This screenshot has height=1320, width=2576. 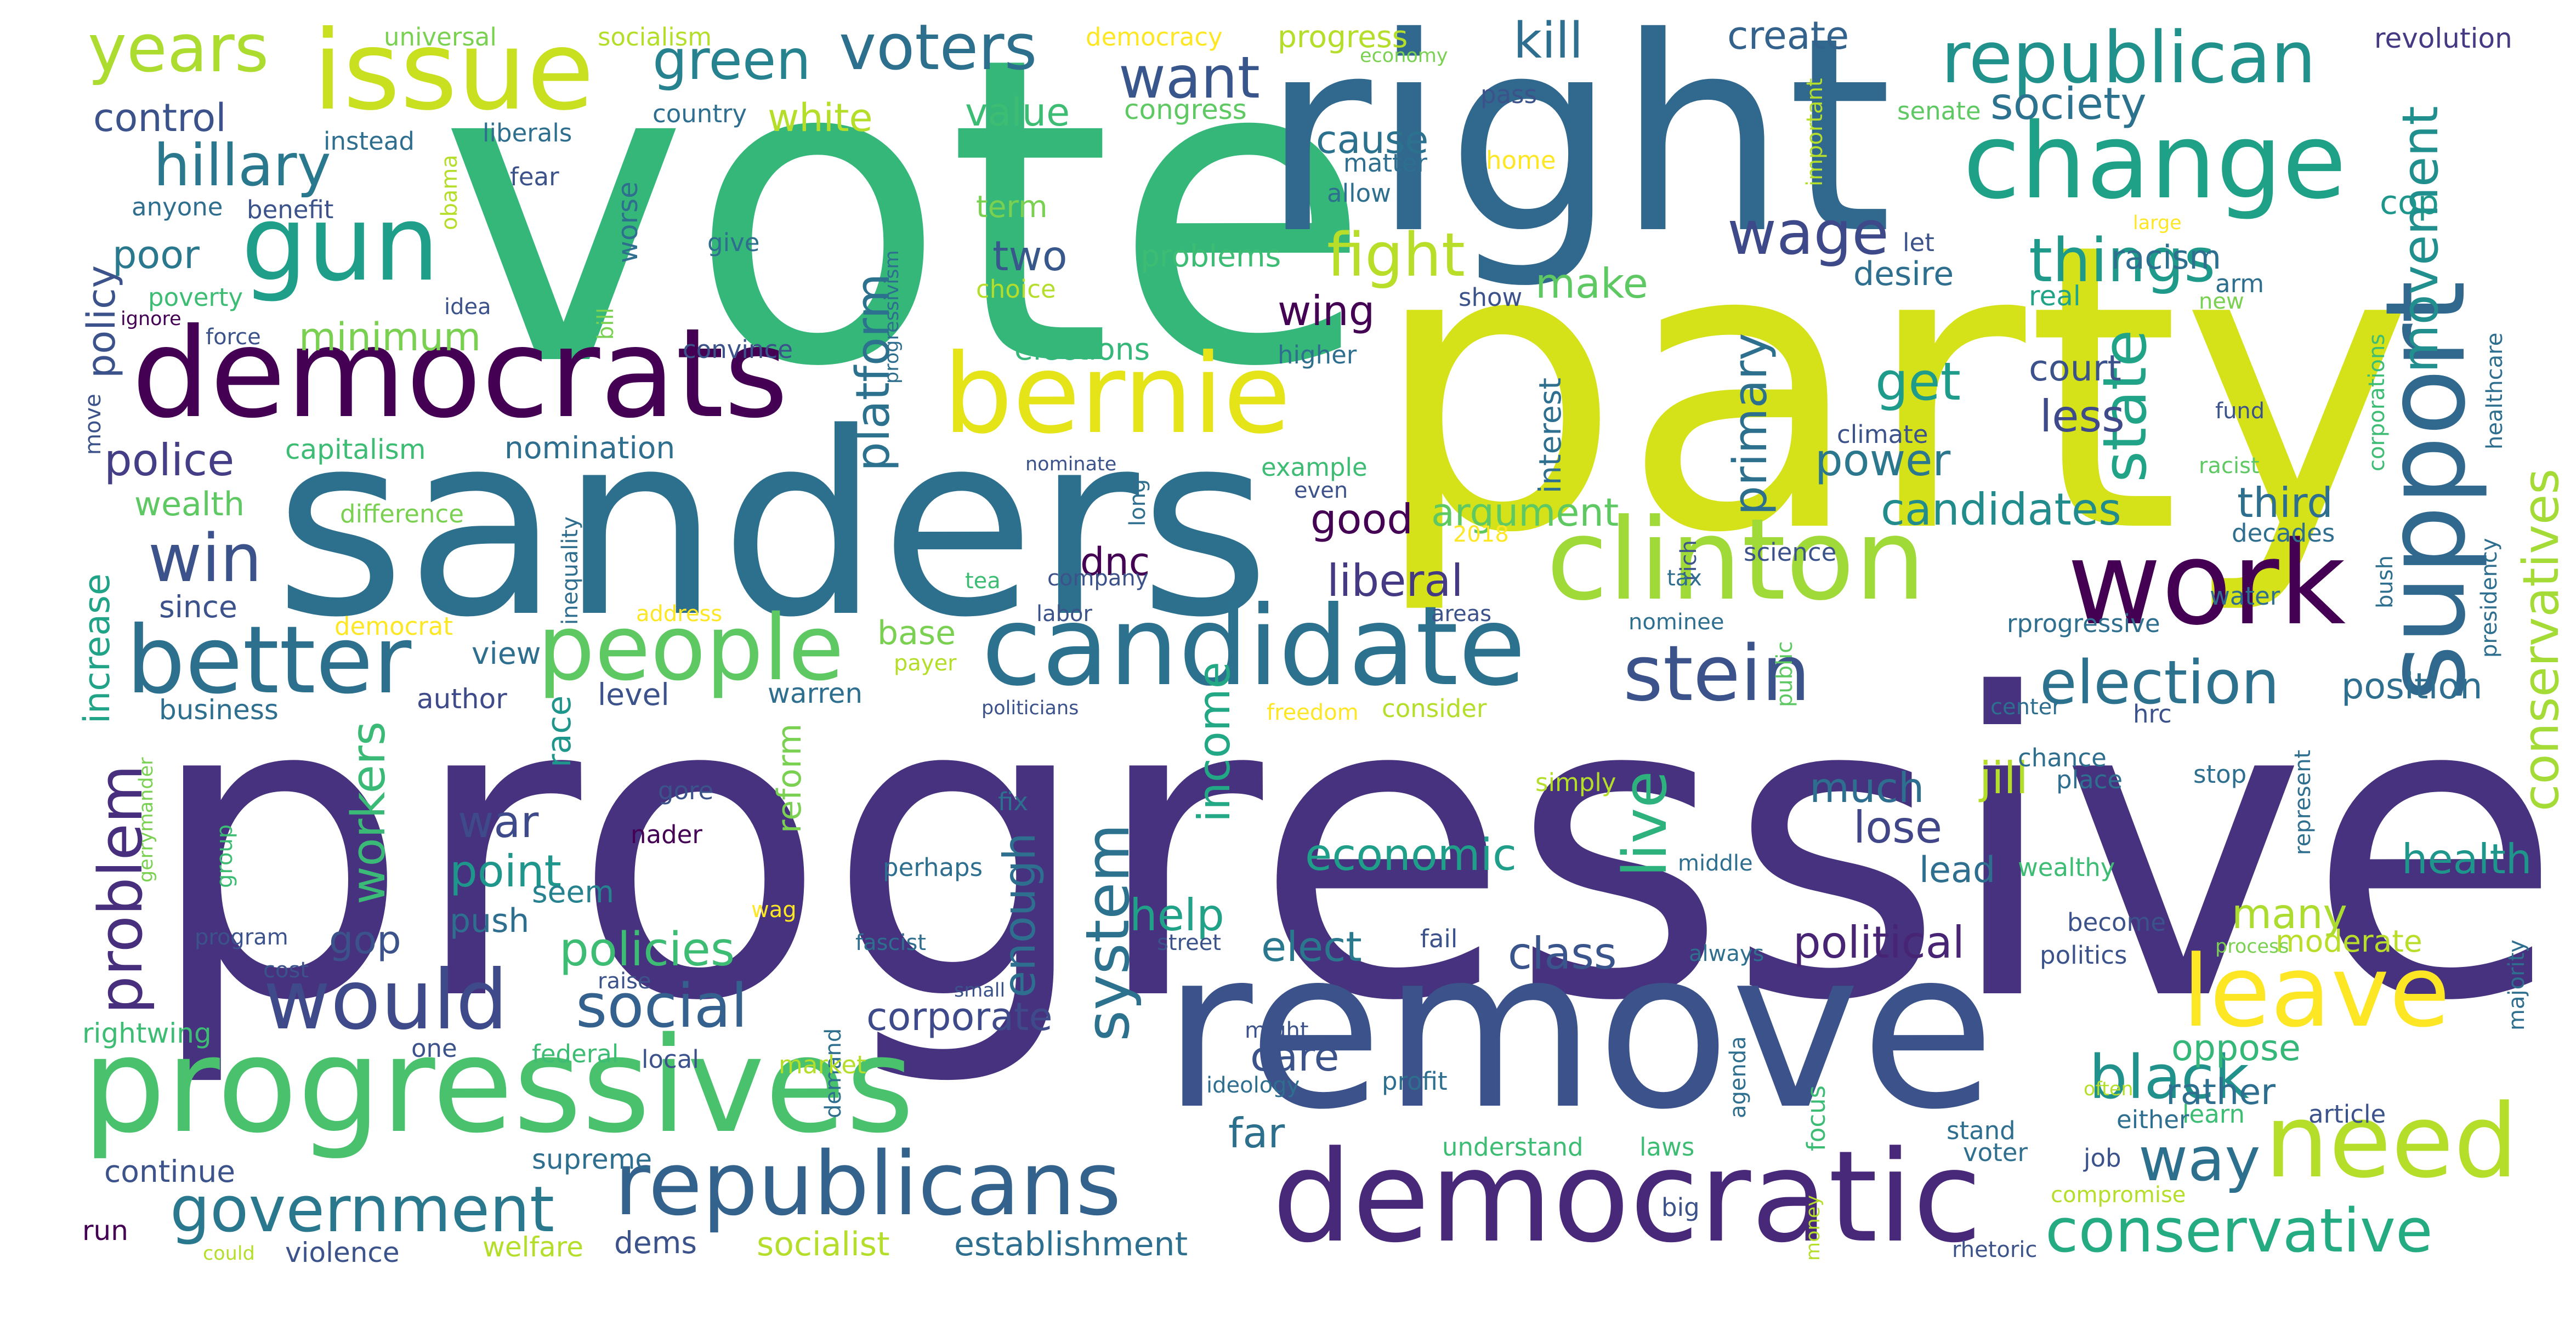 I want to click on cloud-word: progressivism, so click(x=892, y=317).